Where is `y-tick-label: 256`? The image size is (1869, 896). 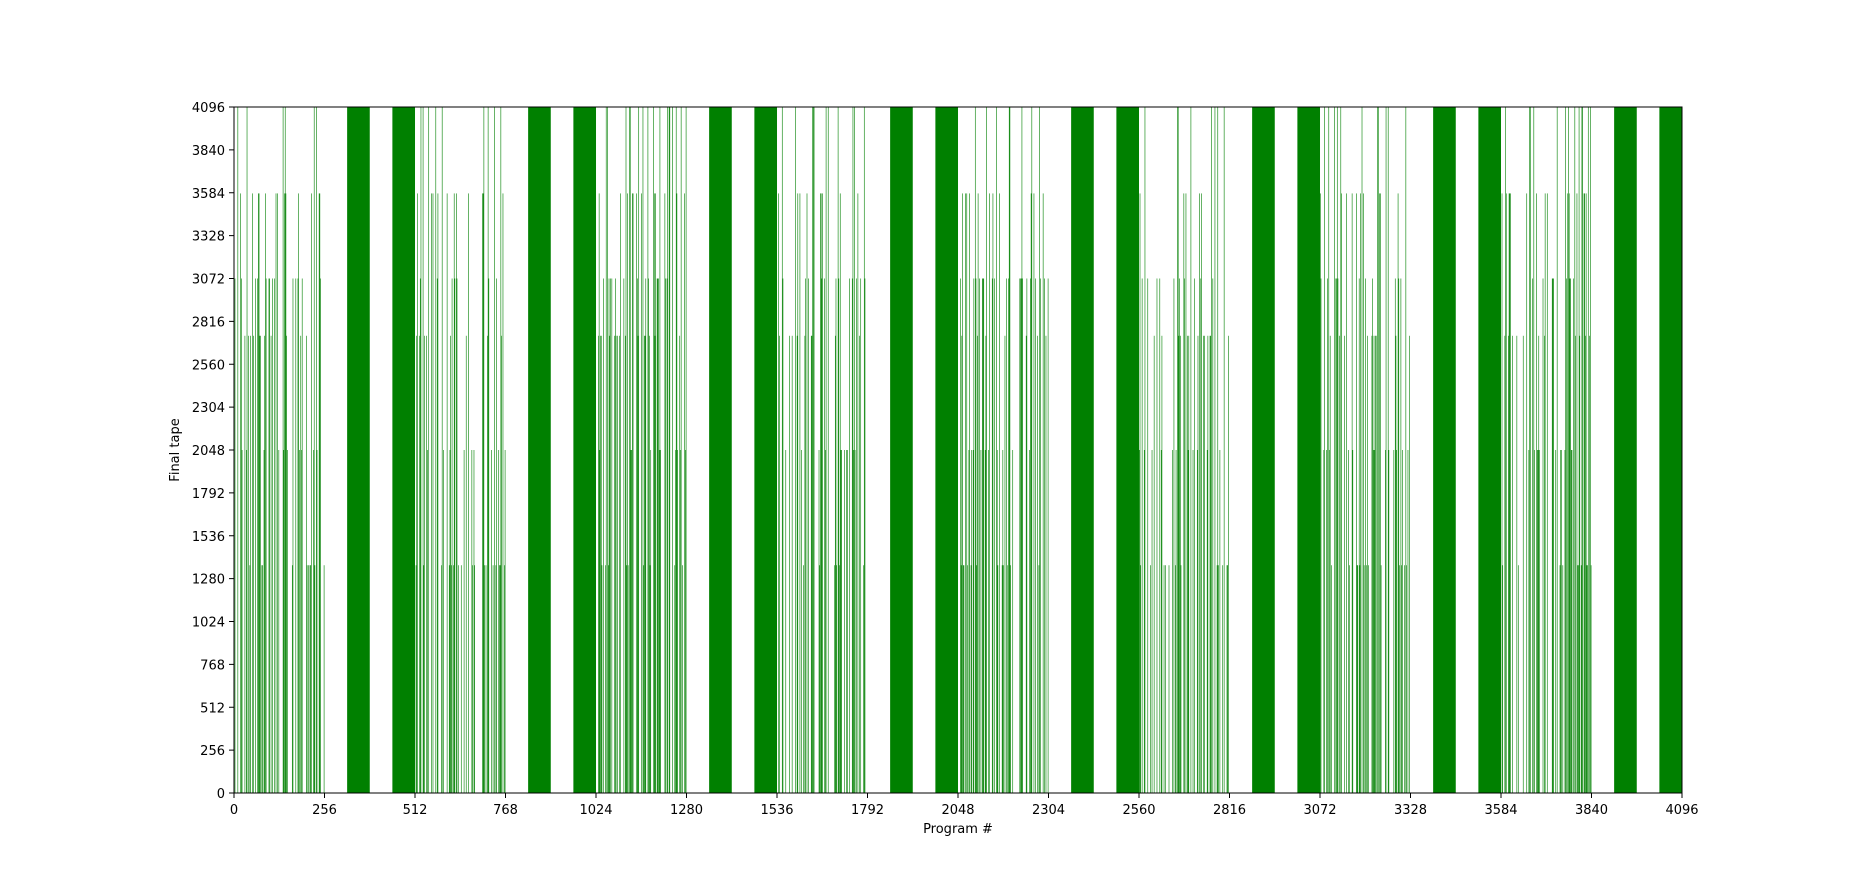
y-tick-label: 256 is located at coordinates (212, 751).